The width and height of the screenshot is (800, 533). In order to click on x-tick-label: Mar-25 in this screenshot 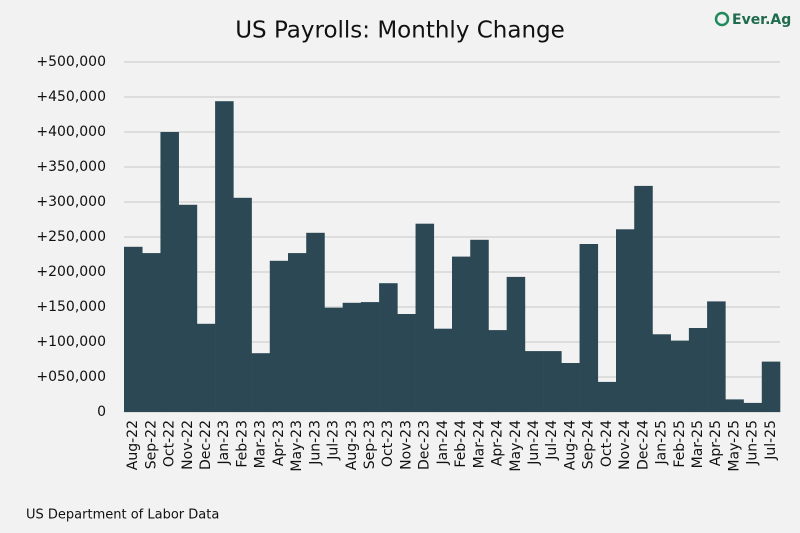, I will do `click(698, 444)`.